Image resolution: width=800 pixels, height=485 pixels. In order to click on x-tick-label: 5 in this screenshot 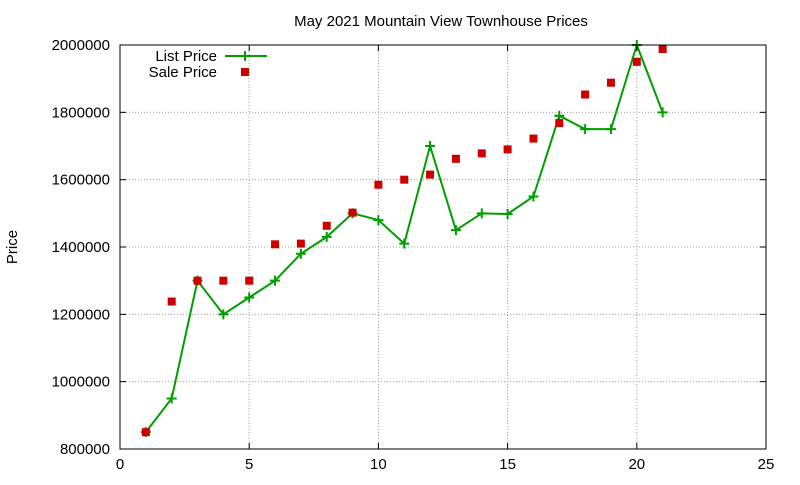, I will do `click(249, 464)`.